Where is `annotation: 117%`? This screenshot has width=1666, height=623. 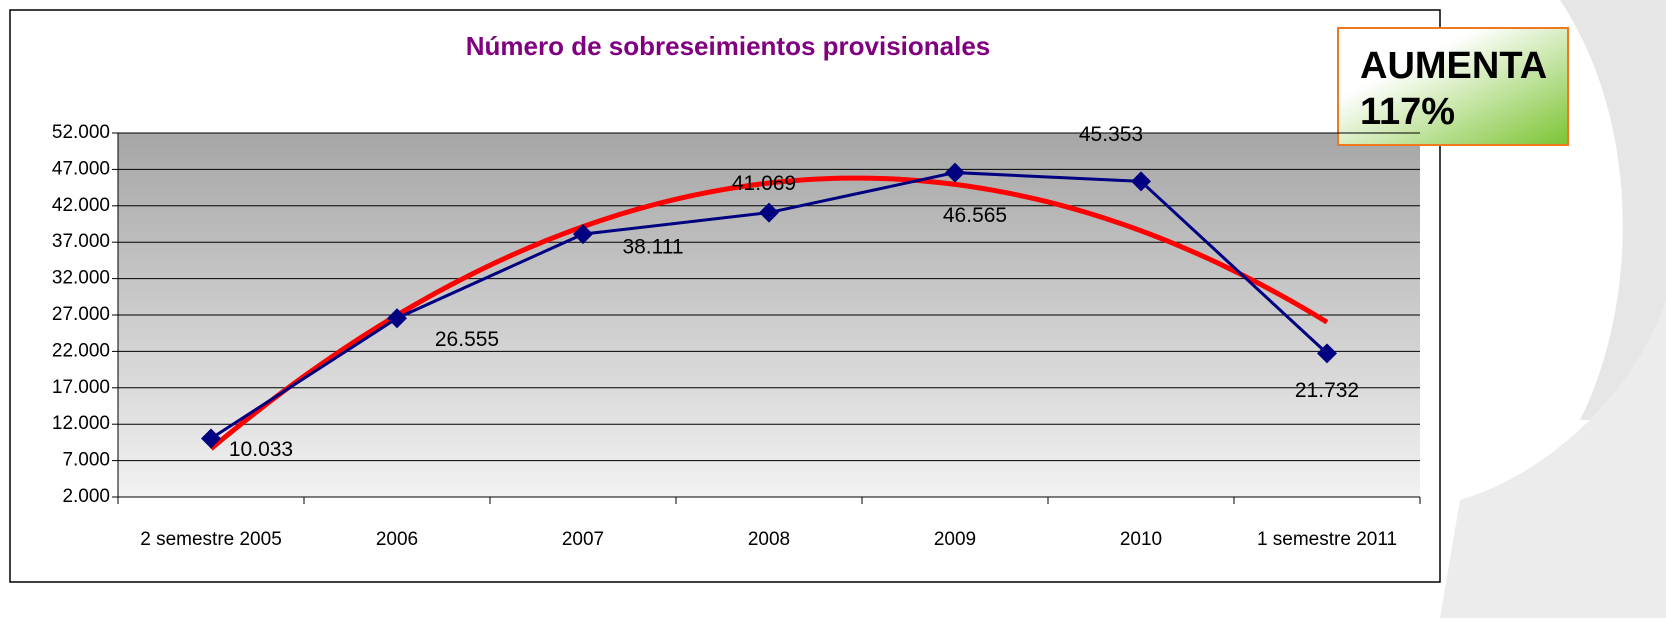
annotation: 117% is located at coordinates (1407, 112).